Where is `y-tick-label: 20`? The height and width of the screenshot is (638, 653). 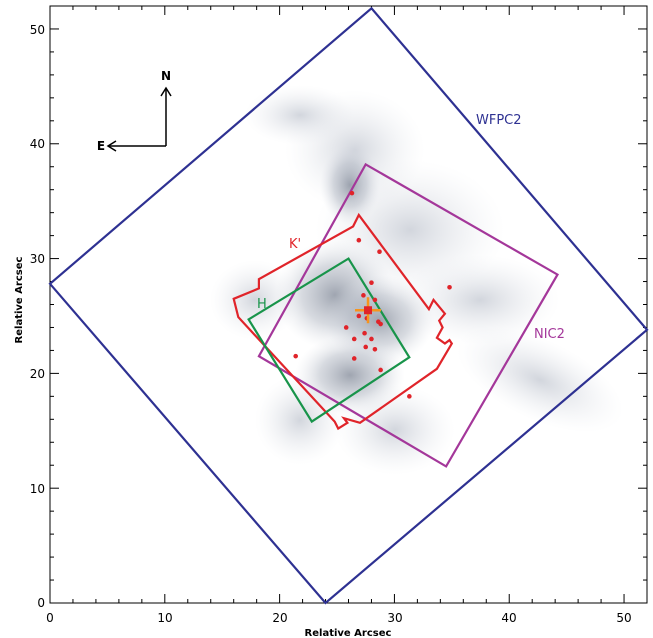
y-tick-label: 20 is located at coordinates (37, 374).